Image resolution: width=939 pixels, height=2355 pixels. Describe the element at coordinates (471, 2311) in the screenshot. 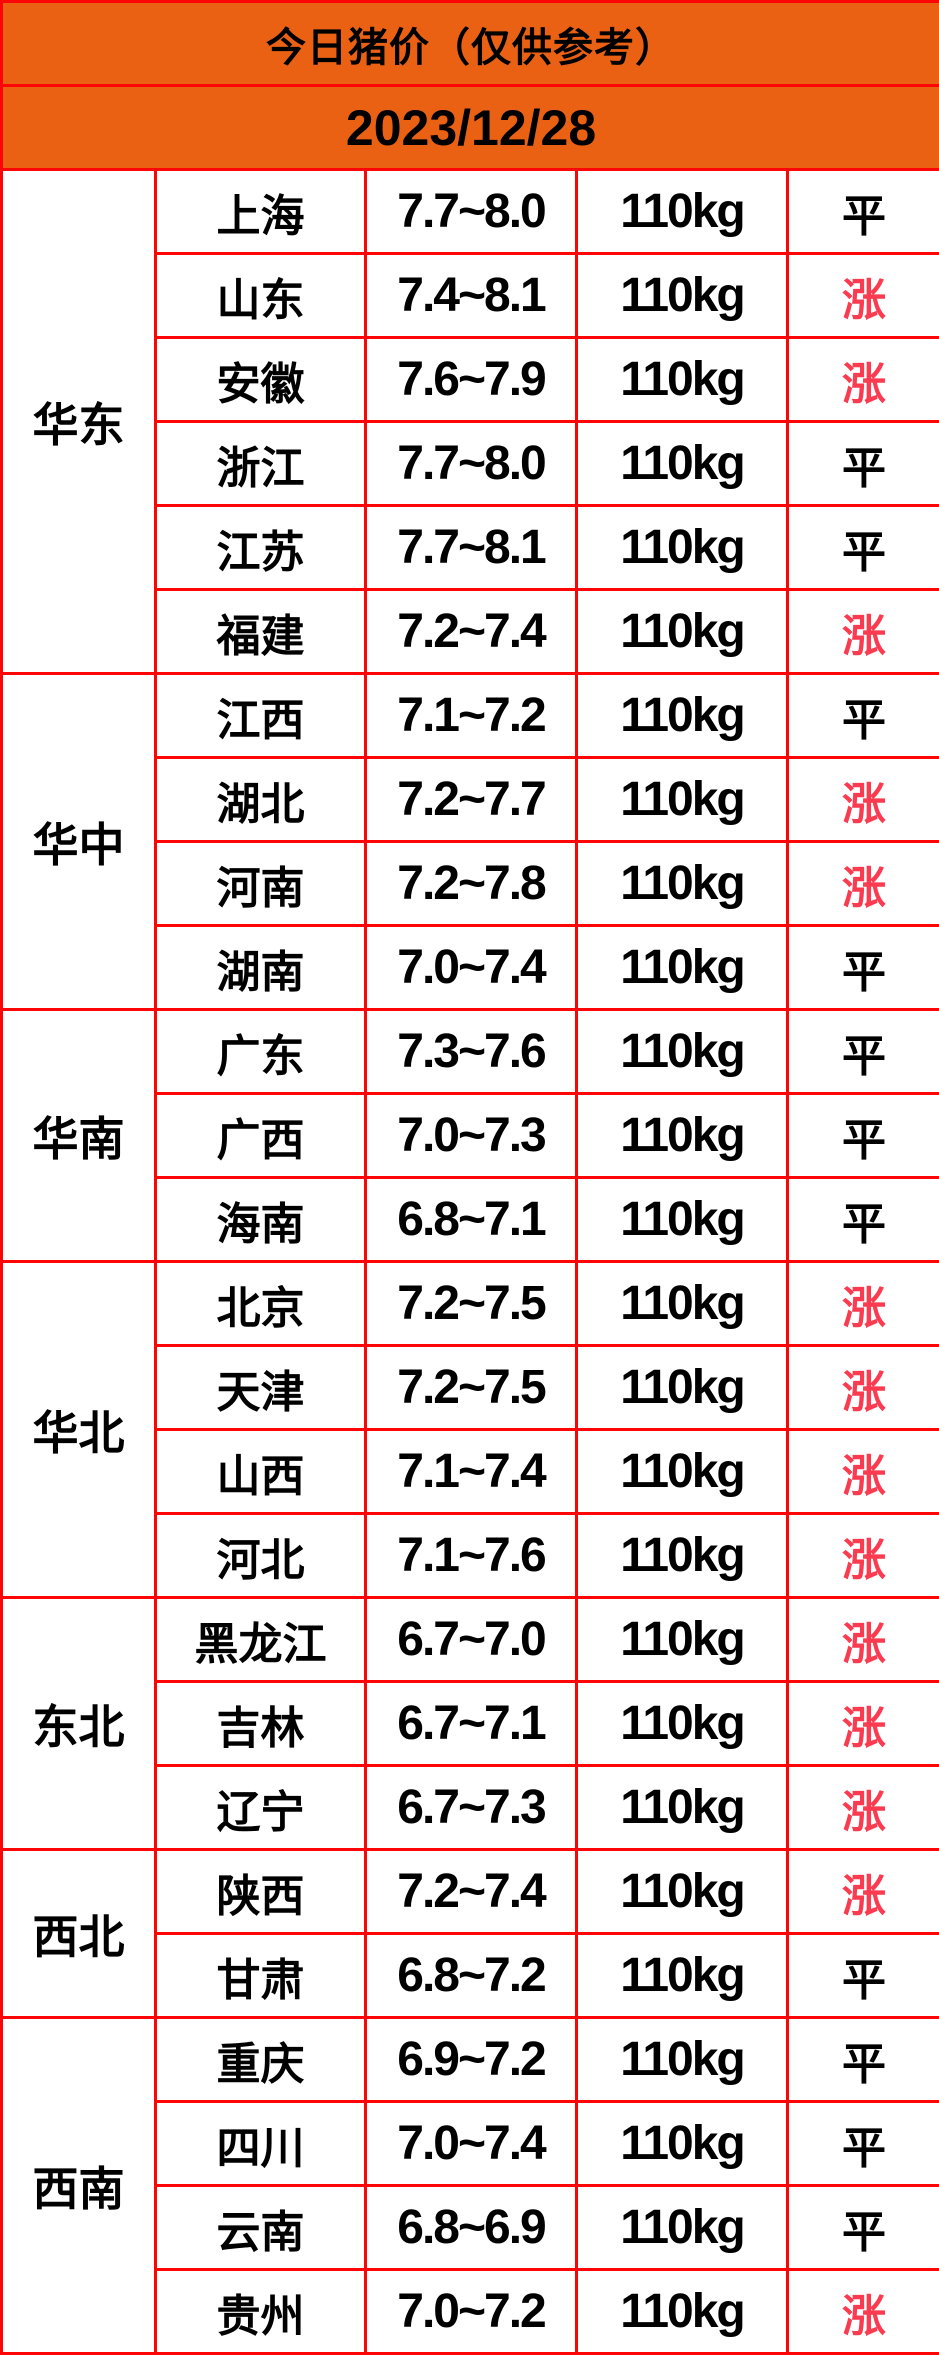

I see `price-cell: 7.0~7.2` at that location.